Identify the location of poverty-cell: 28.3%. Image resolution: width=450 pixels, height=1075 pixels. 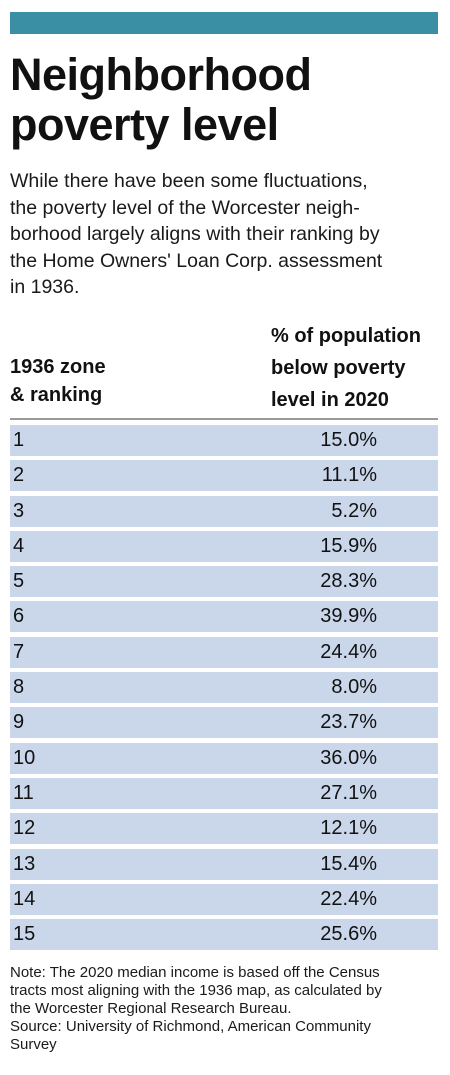
(348, 581).